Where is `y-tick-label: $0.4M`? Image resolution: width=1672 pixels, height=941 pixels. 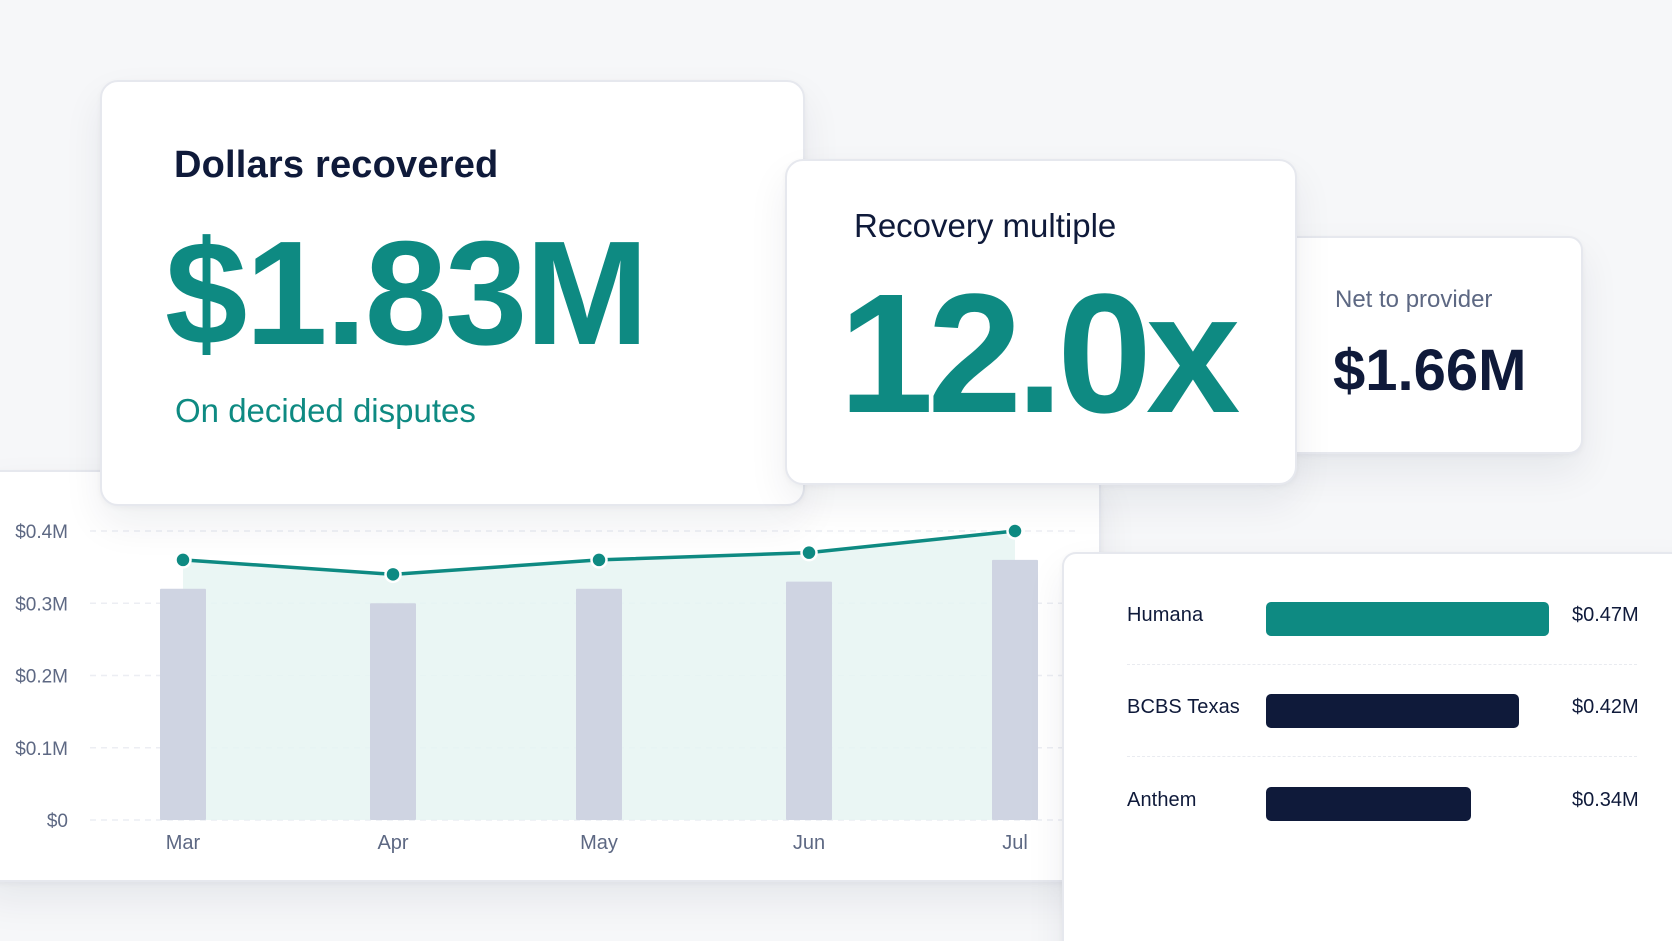
y-tick-label: $0.4M is located at coordinates (41, 532).